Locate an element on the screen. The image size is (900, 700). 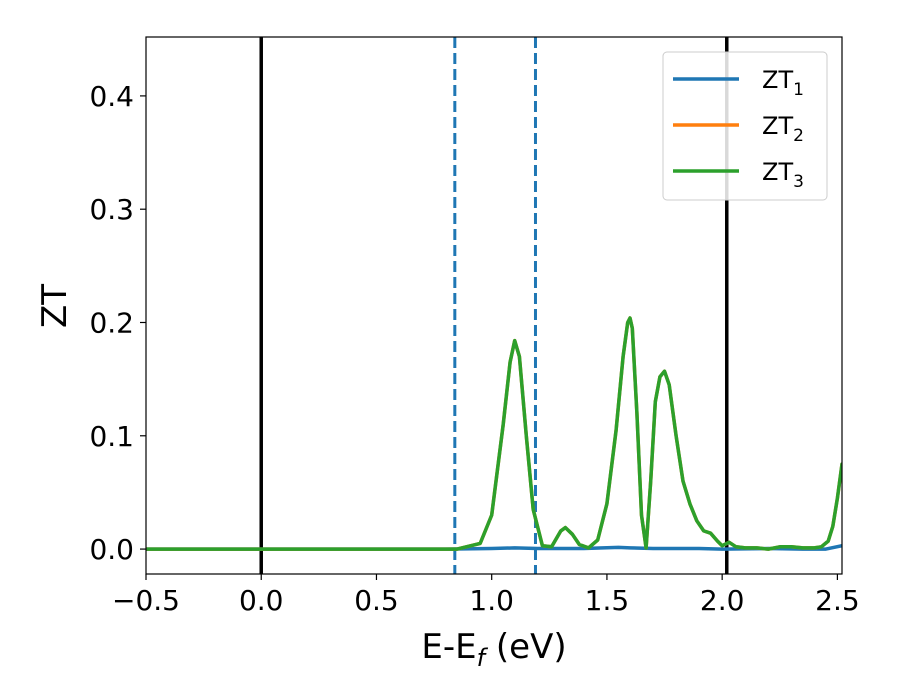
x-axis-label: E-Ef (eV) is located at coordinates (493, 649).